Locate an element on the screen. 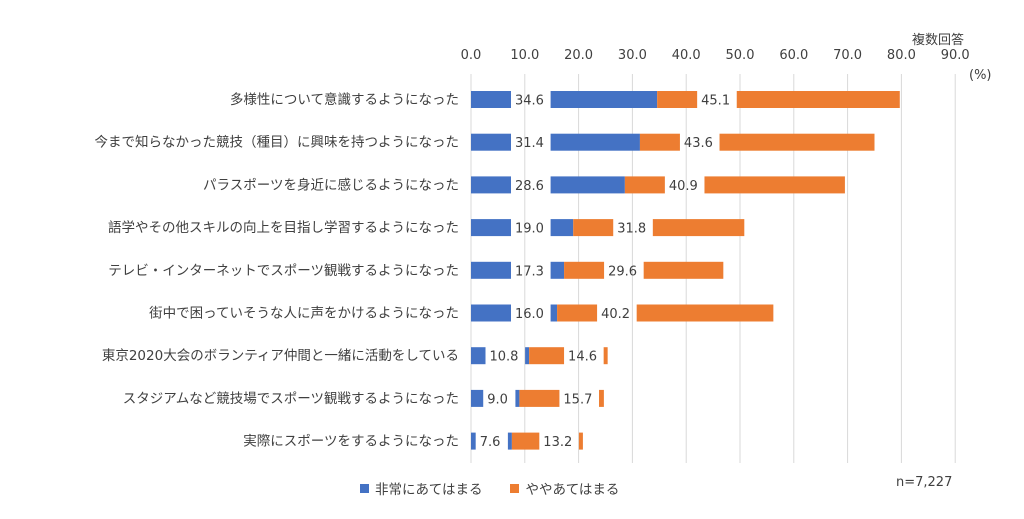 The height and width of the screenshot is (519, 1024). x-tick-label: 90.0 is located at coordinates (955, 55).